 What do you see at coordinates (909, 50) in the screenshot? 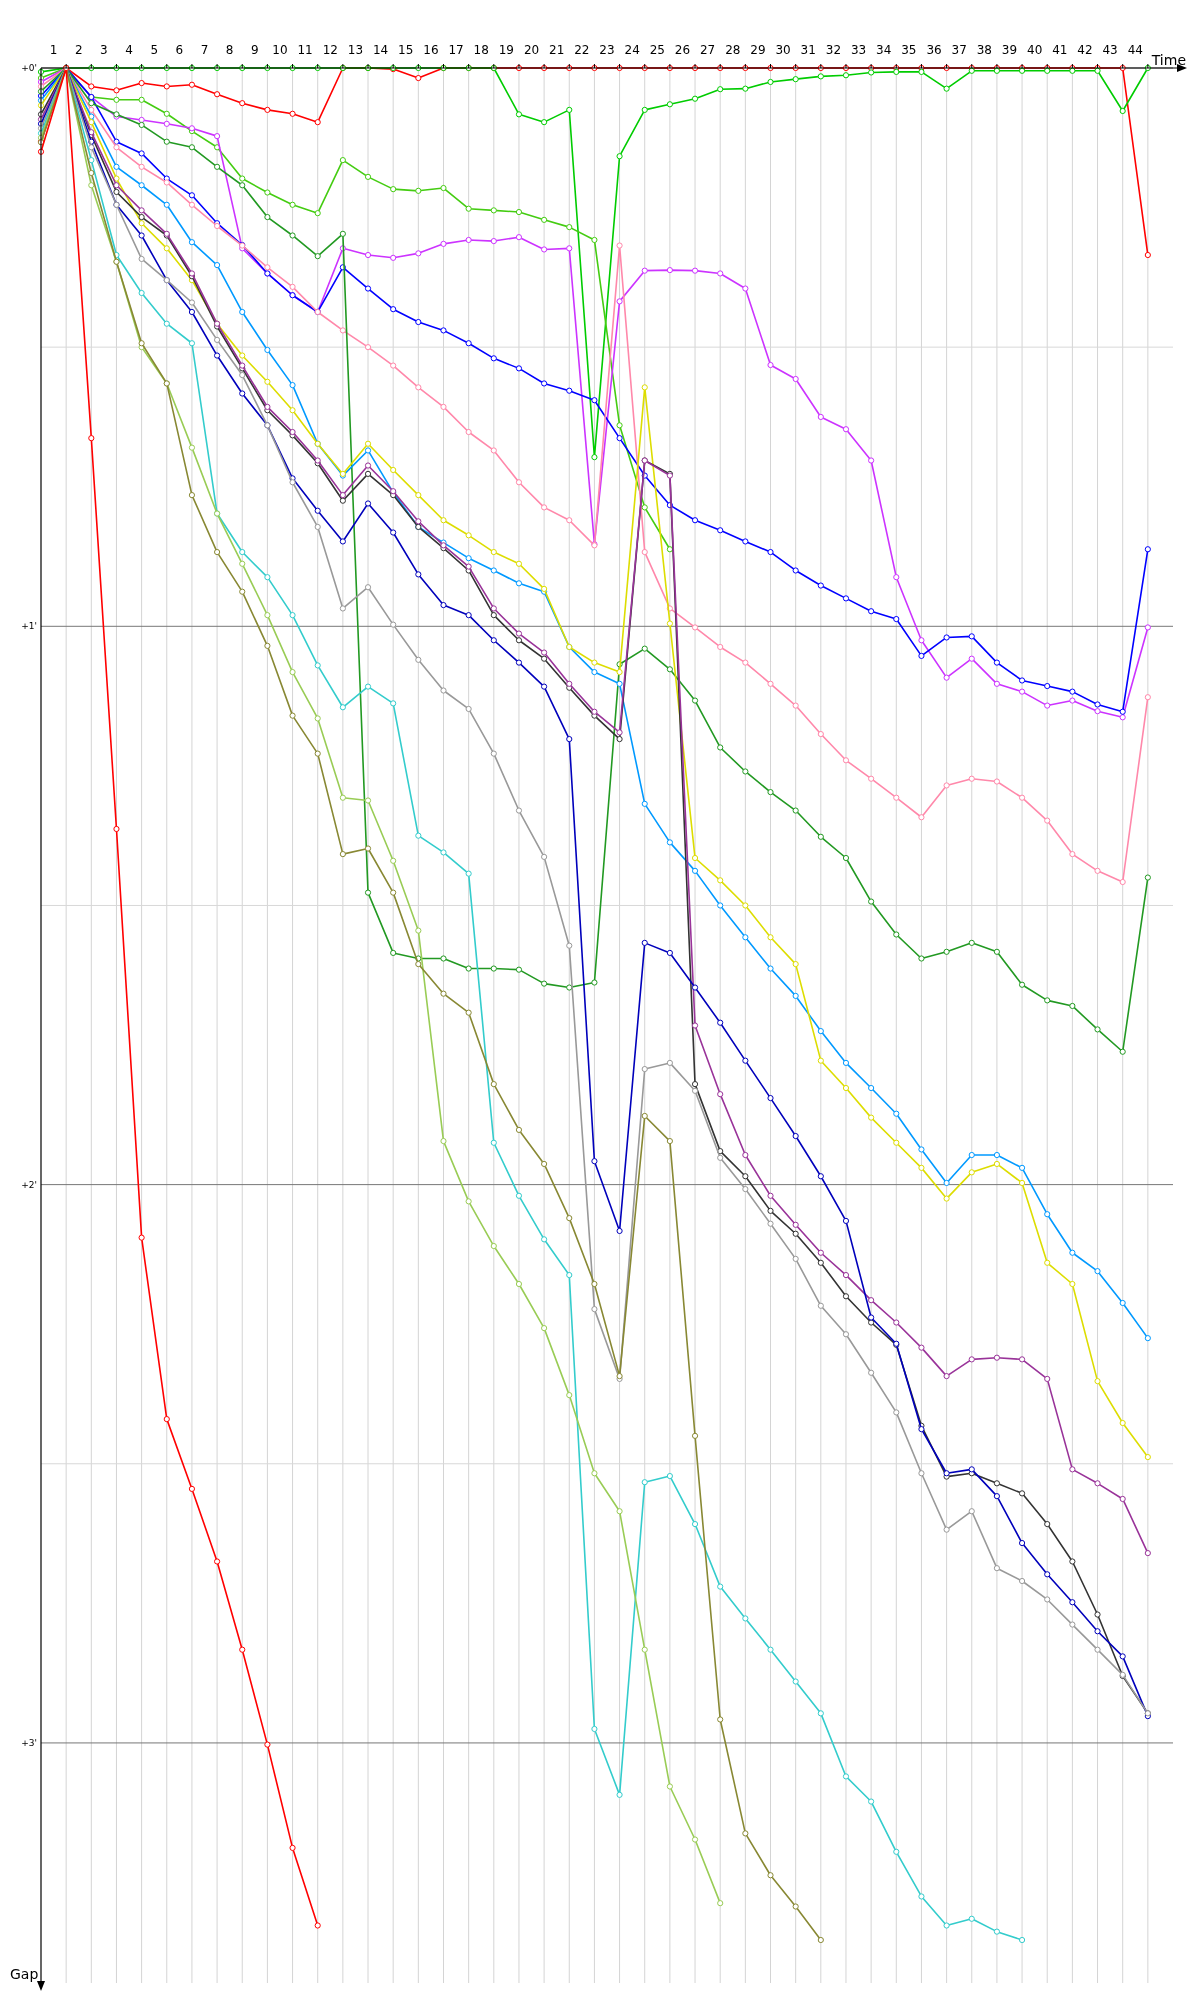
I see `x-tick-label: 35` at bounding box center [909, 50].